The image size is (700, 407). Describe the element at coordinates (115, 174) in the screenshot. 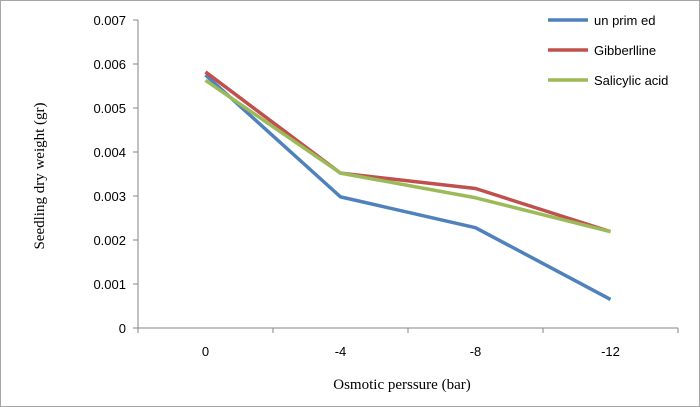

I see `y-ticks: 0 0.001 0.002 0.003 0.004 0.005 0.006 0.007` at that location.